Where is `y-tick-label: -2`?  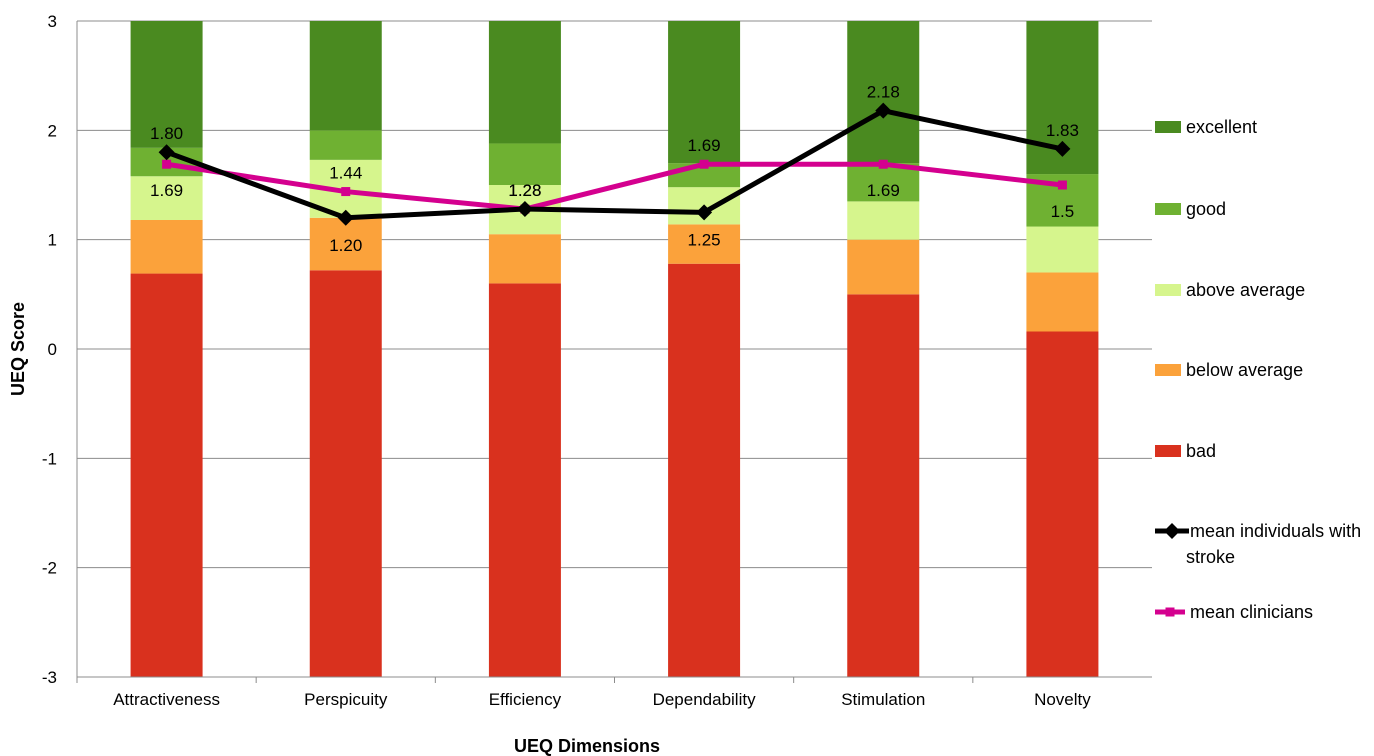 y-tick-label: -2 is located at coordinates (49, 568).